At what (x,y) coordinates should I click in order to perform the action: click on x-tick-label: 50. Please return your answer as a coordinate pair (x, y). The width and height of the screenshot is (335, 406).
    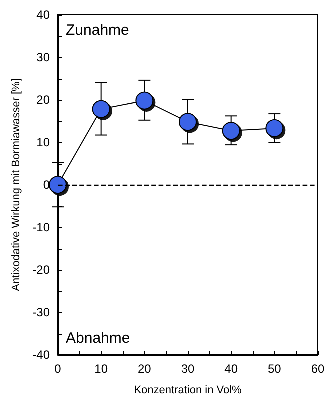
    Looking at the image, I should click on (275, 369).